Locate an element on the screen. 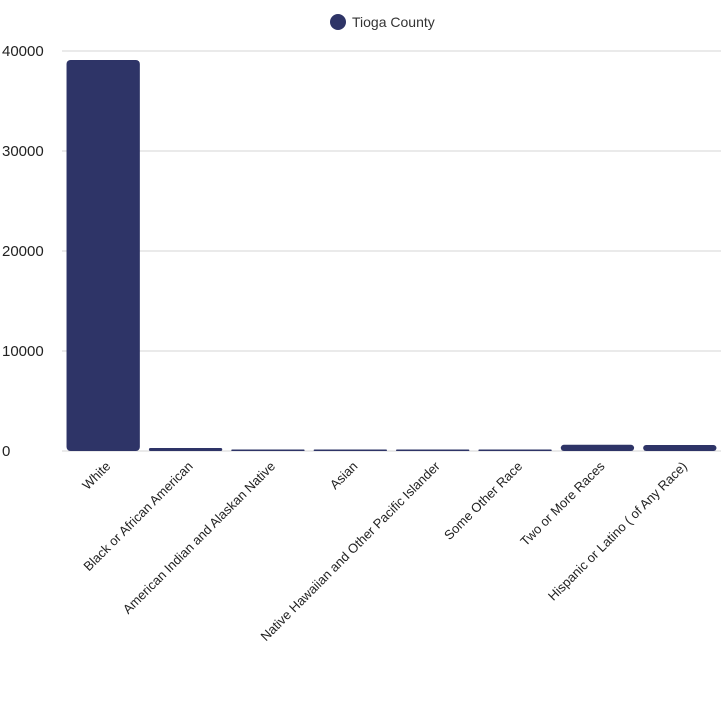 This screenshot has width=721, height=701. x-tick-label-asian: Asian is located at coordinates (344, 476).